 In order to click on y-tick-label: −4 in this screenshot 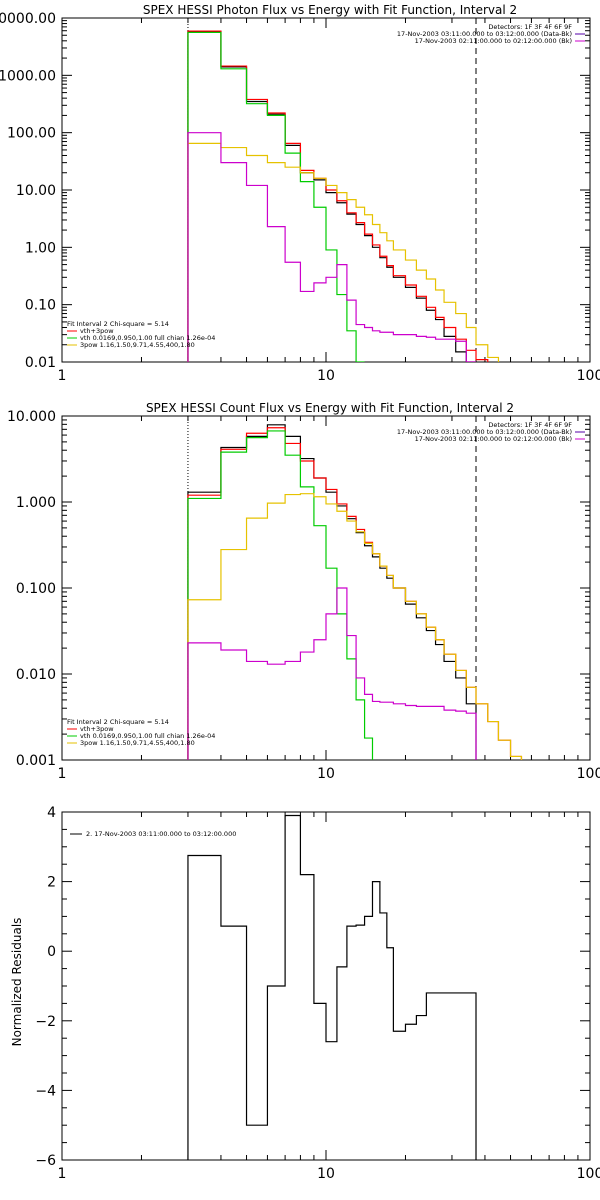, I will do `click(45, 1091)`.